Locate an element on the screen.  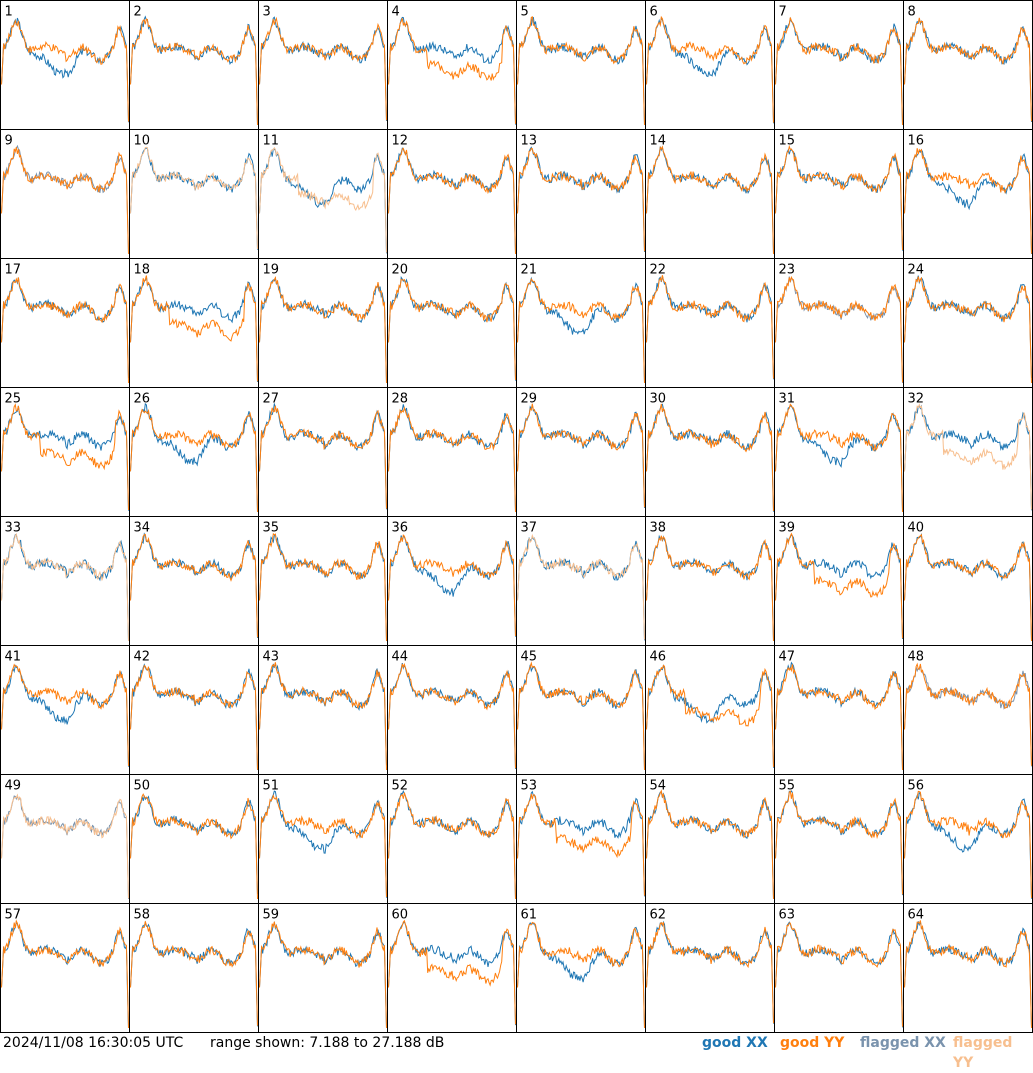
tile-17: 17 is located at coordinates (65, 323).